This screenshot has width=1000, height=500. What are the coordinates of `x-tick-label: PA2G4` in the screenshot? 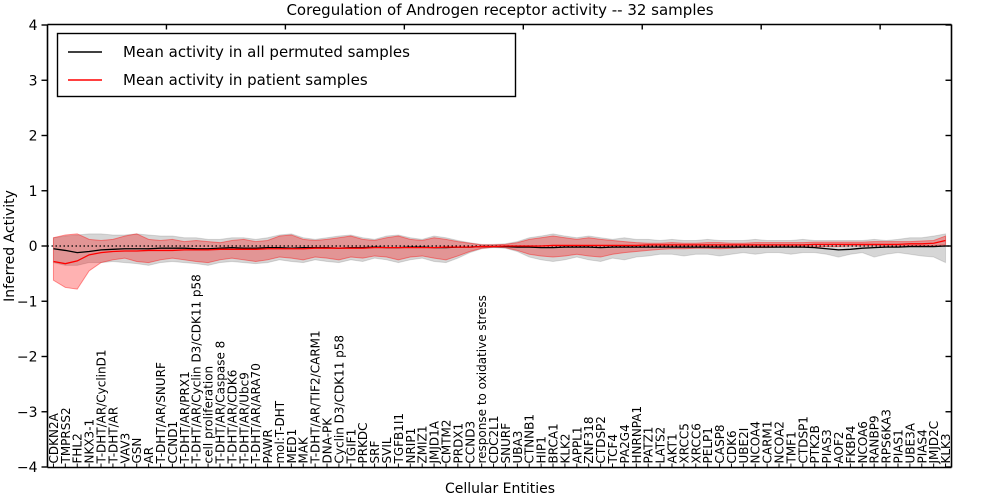 It's located at (625, 443).